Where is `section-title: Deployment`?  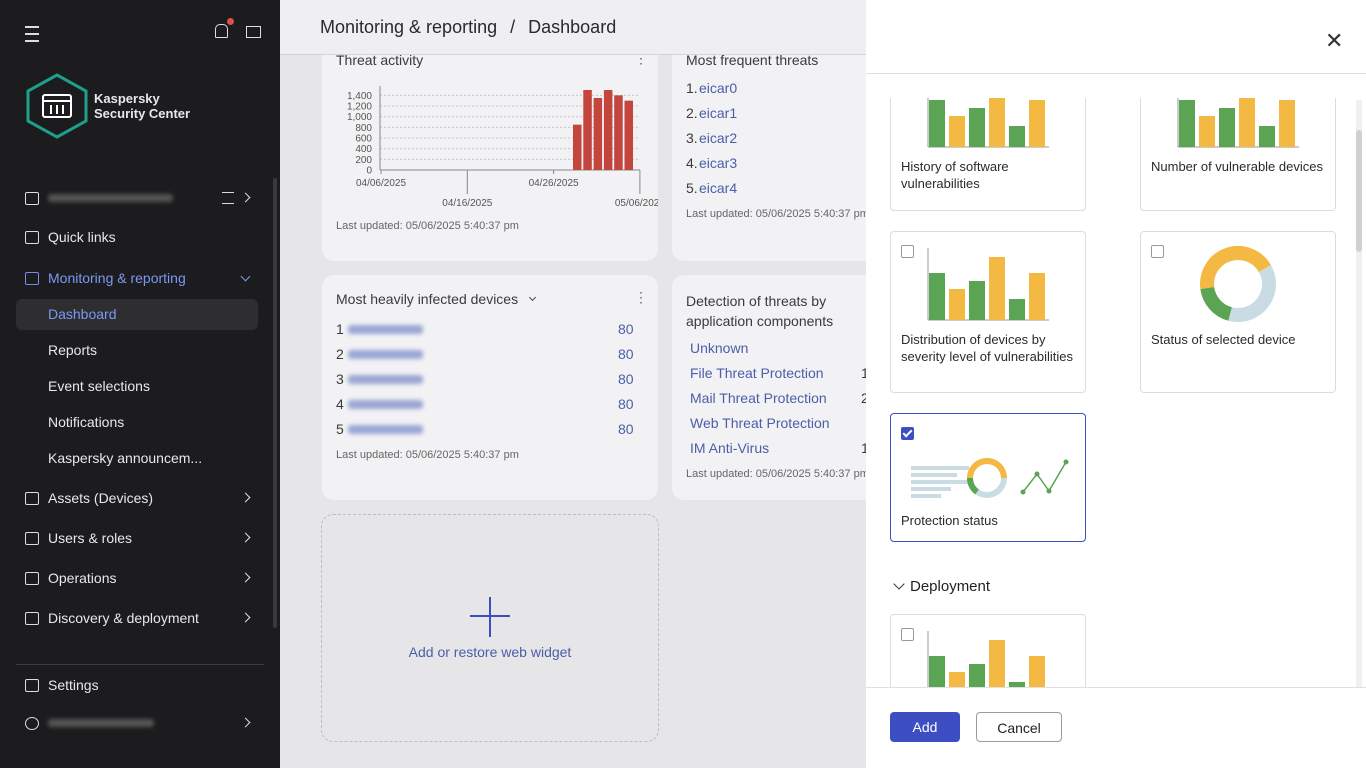 section-title: Deployment is located at coordinates (950, 586).